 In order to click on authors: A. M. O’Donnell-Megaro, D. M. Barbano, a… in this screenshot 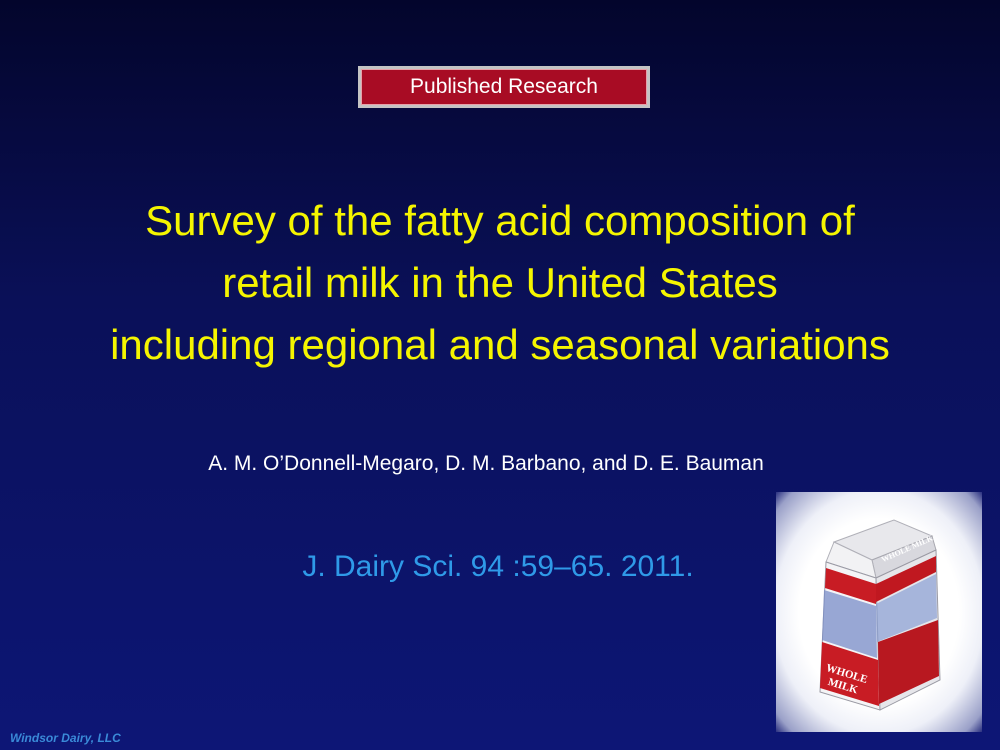, I will do `click(486, 463)`.